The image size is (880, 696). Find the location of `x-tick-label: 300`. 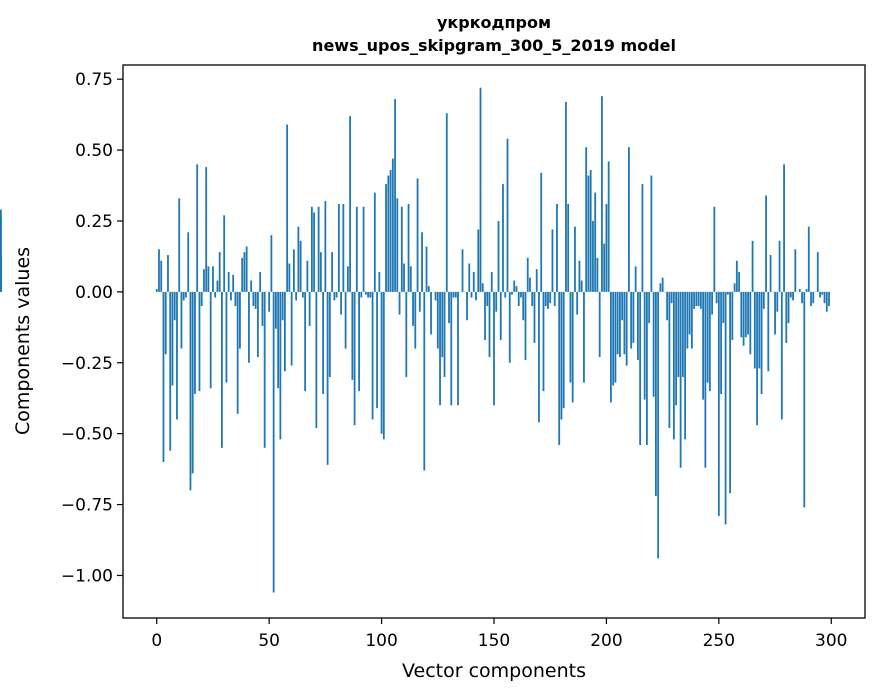

x-tick-label: 300 is located at coordinates (831, 641).